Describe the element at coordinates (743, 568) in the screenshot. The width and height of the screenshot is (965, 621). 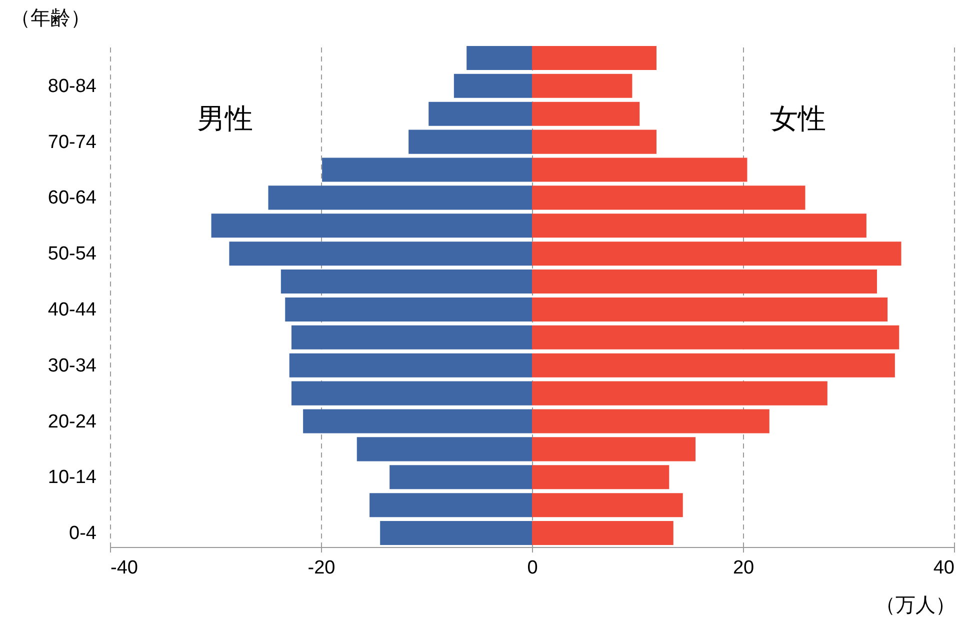
I see `x-tick-label: 20` at that location.